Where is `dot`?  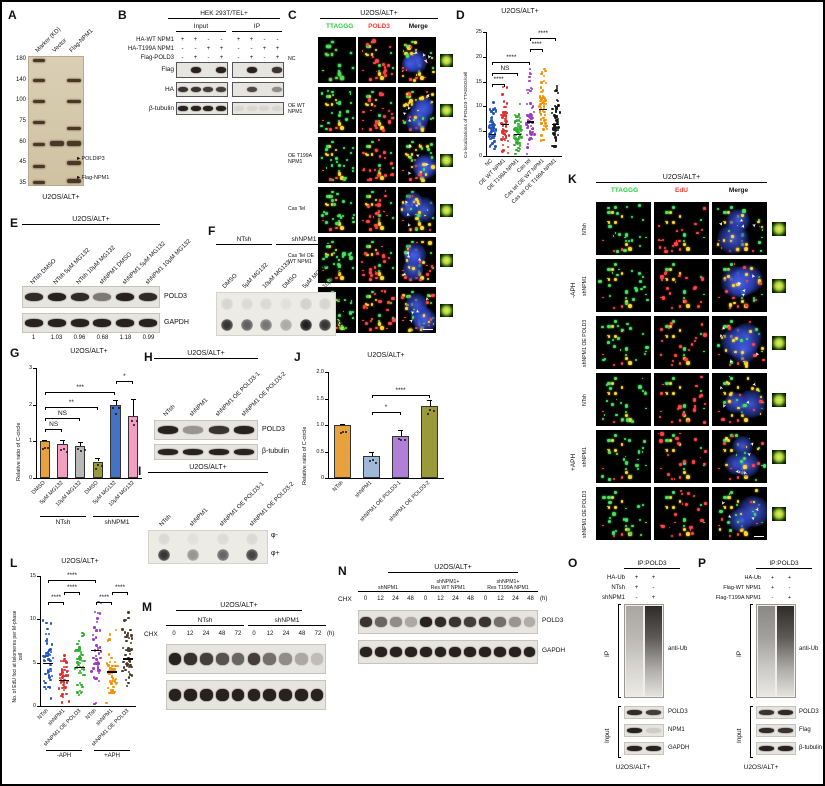
dot is located at coordinates (246, 324).